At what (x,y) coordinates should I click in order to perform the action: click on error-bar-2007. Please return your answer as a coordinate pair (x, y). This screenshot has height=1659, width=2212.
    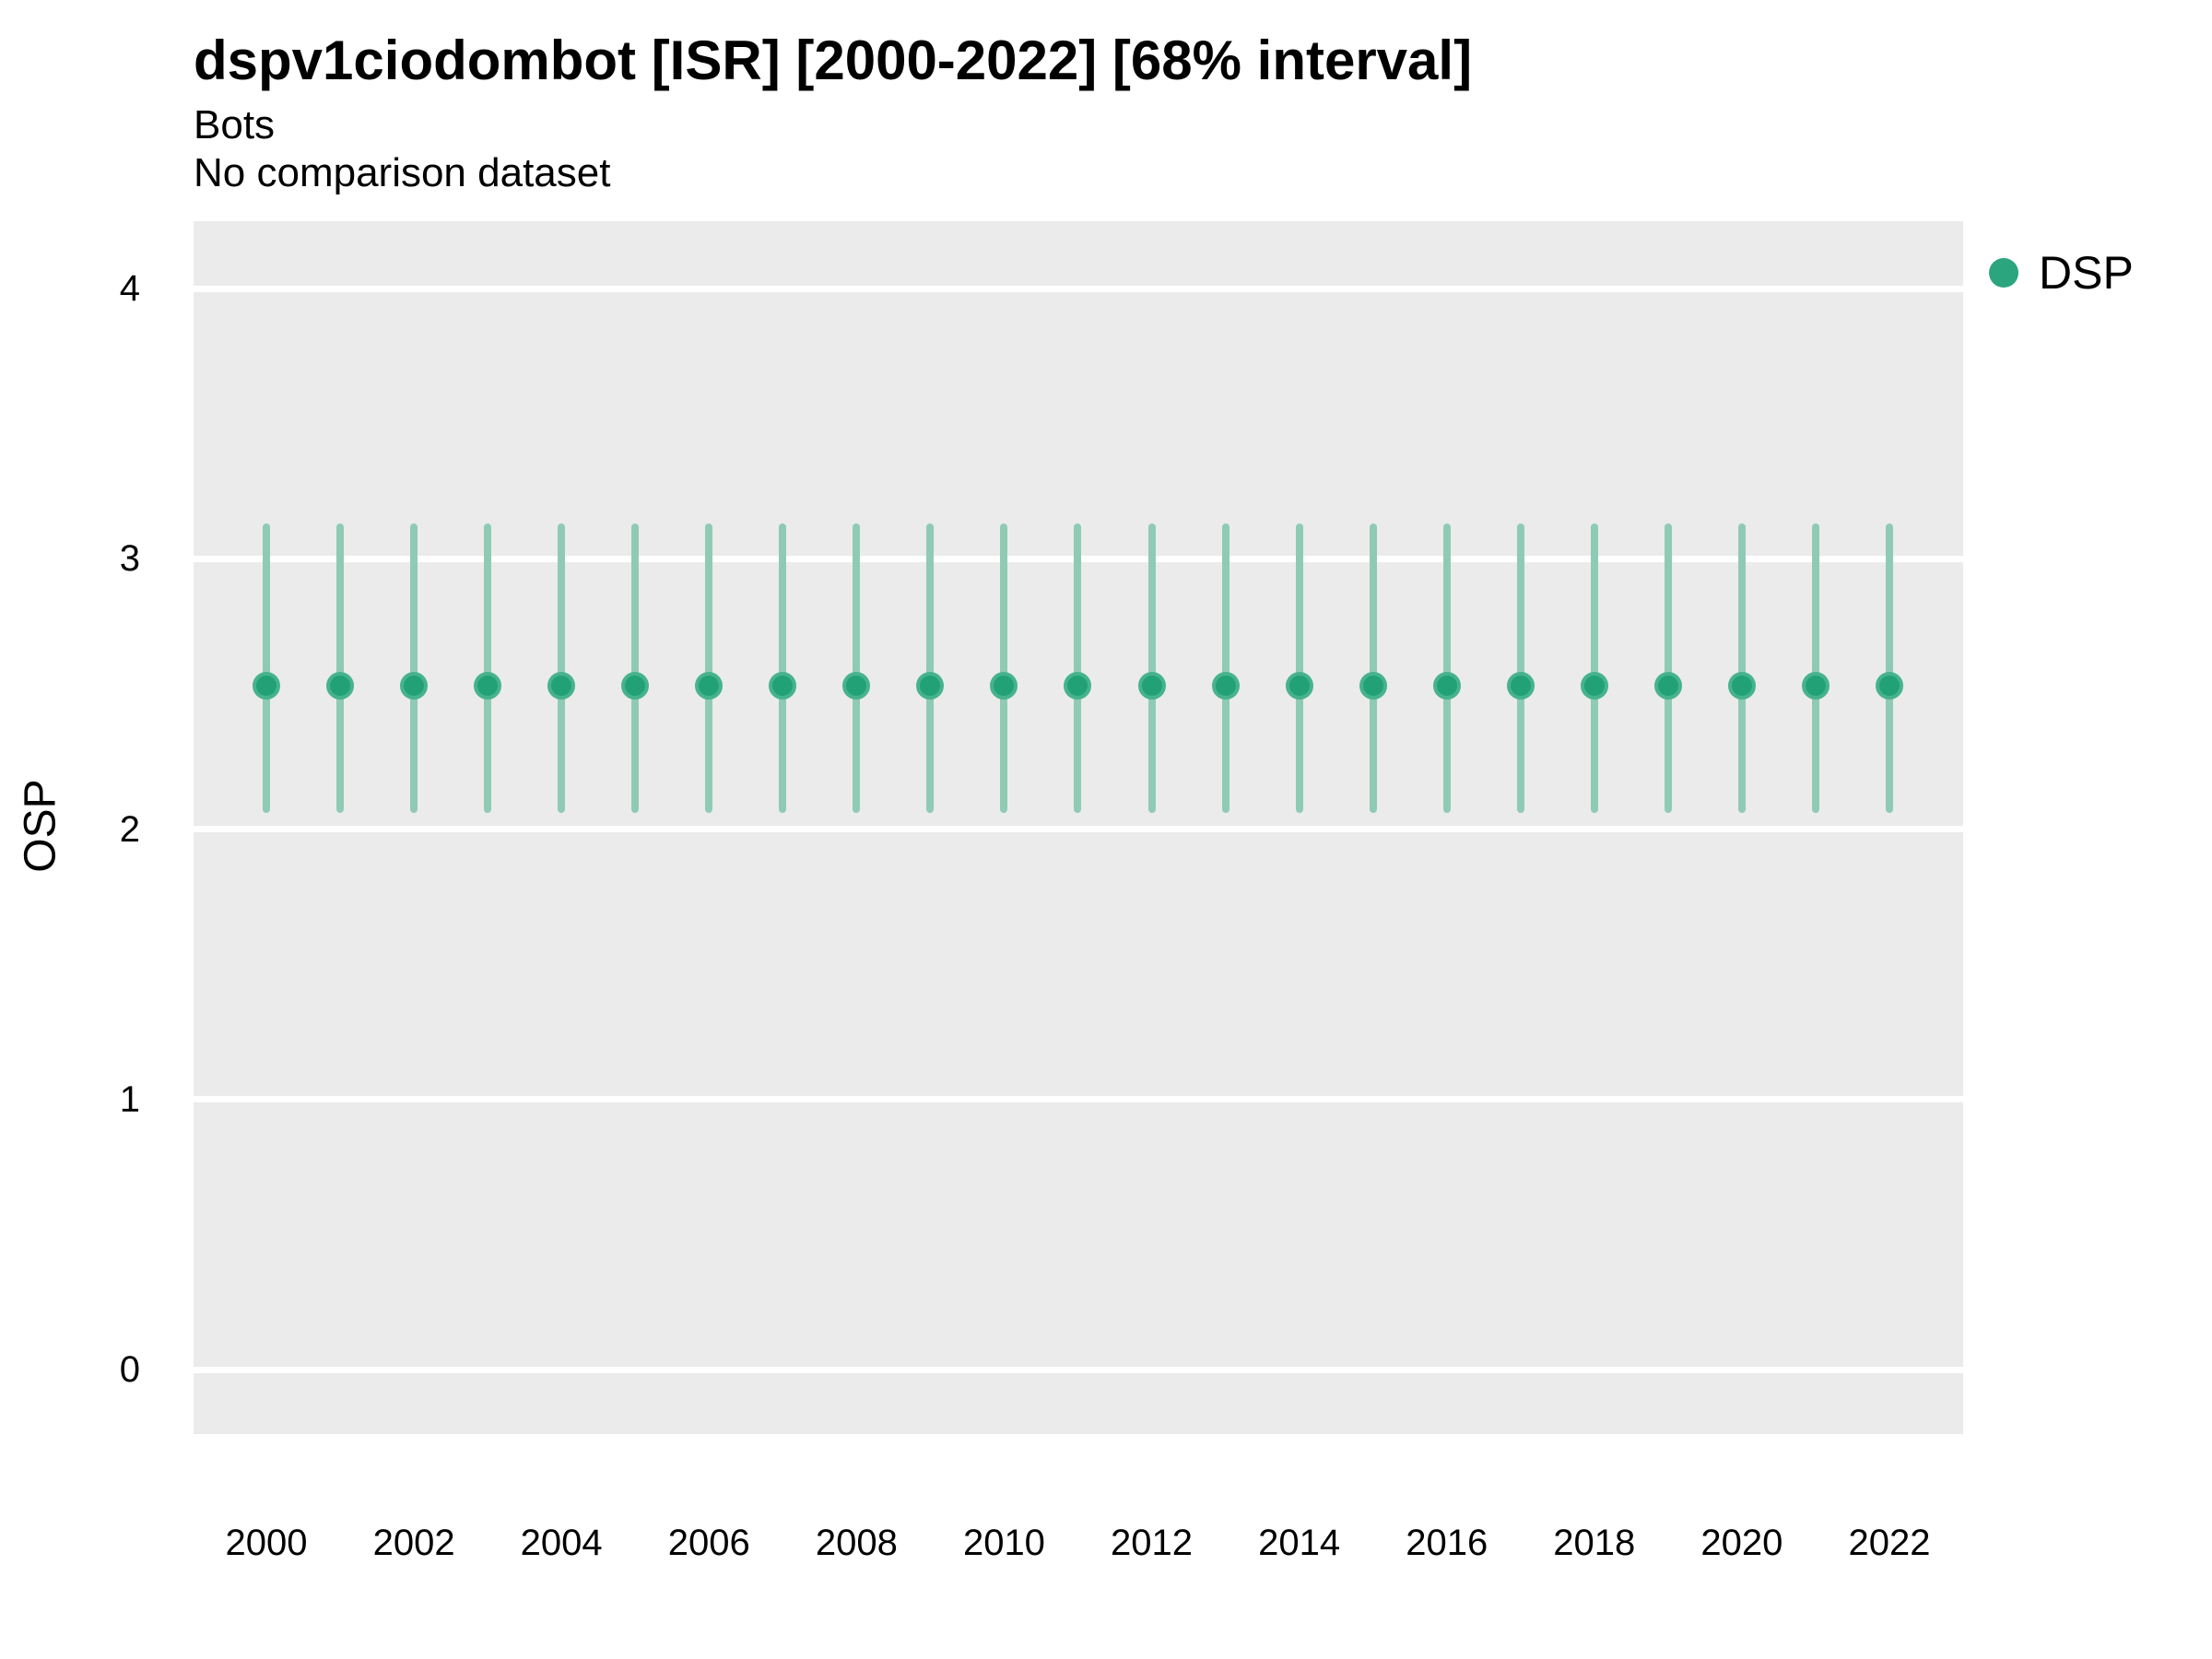
    Looking at the image, I should click on (783, 668).